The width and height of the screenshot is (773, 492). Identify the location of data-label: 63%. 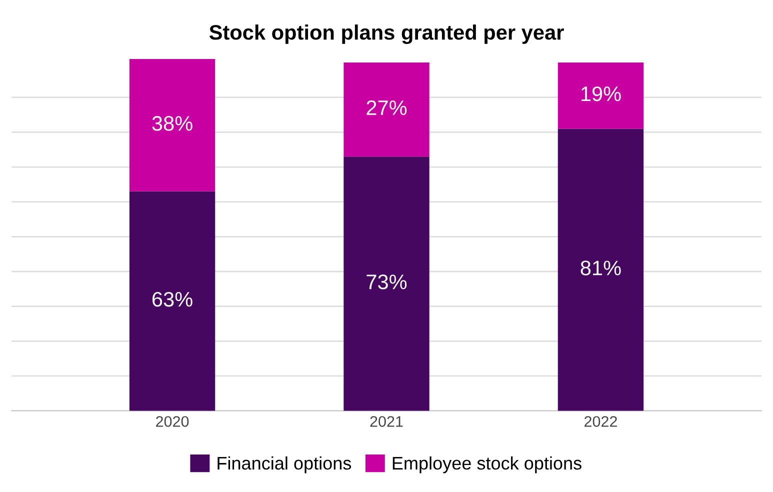
(172, 299).